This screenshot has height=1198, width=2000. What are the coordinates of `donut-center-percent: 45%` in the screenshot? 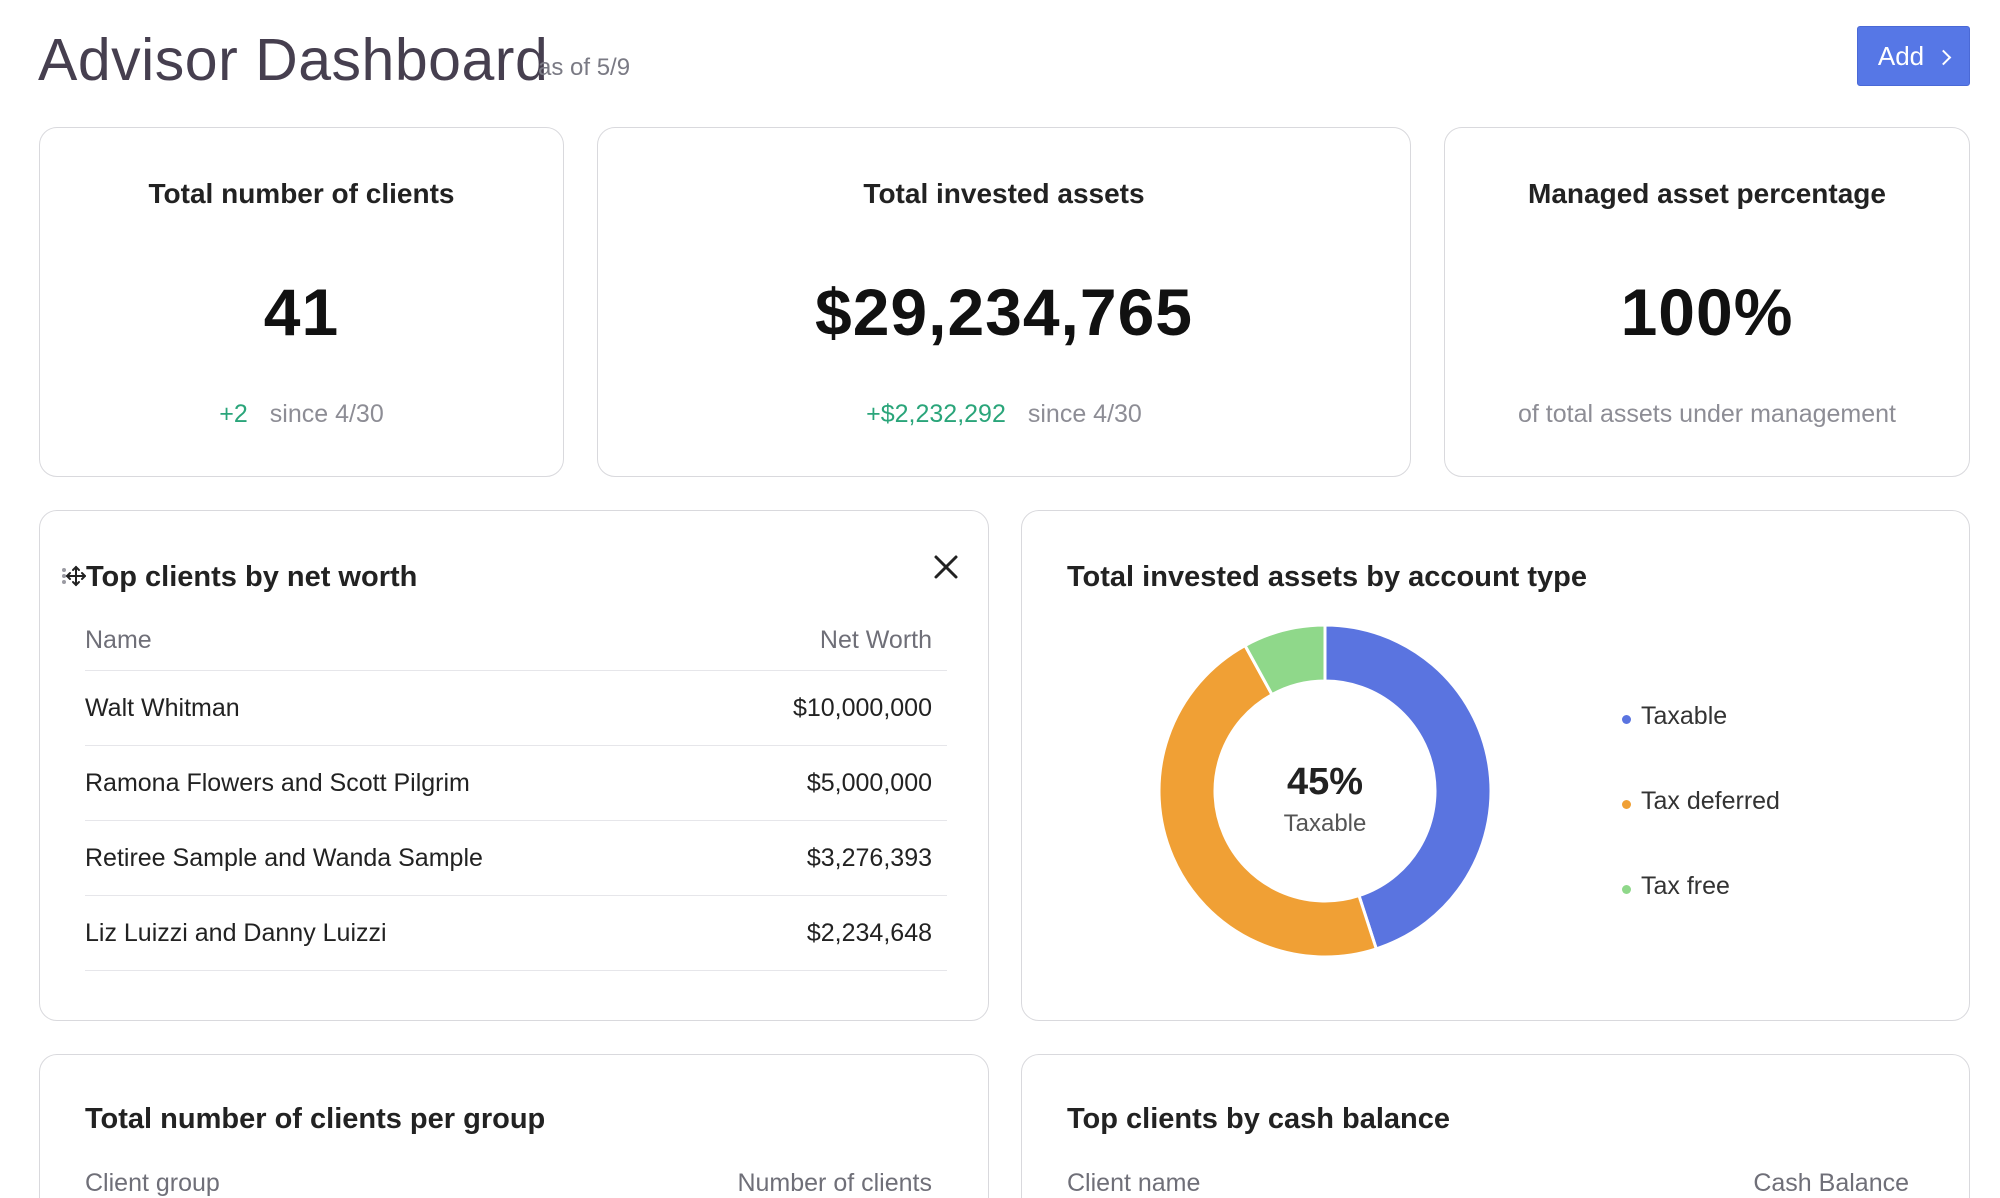 It's located at (1325, 782).